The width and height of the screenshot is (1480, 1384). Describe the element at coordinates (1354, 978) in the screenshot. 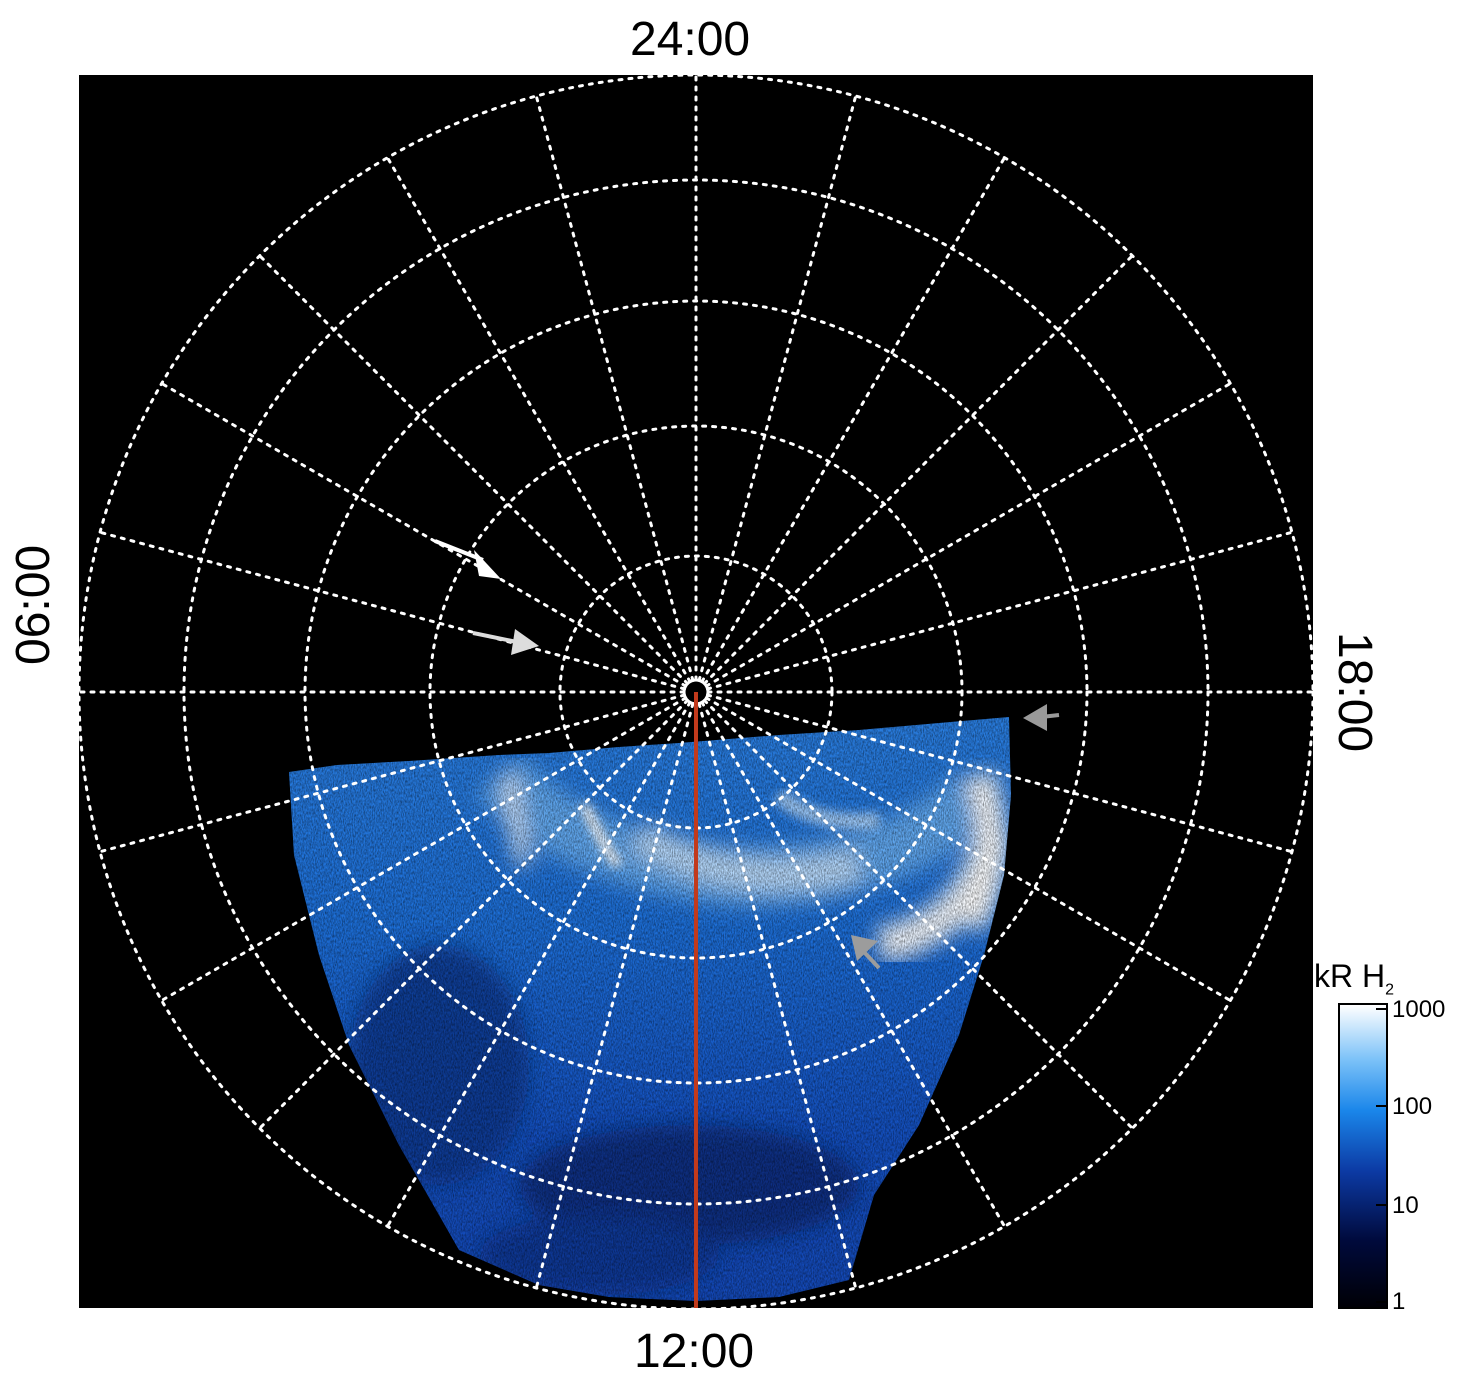

I see `colorbar-title: kR H2` at that location.